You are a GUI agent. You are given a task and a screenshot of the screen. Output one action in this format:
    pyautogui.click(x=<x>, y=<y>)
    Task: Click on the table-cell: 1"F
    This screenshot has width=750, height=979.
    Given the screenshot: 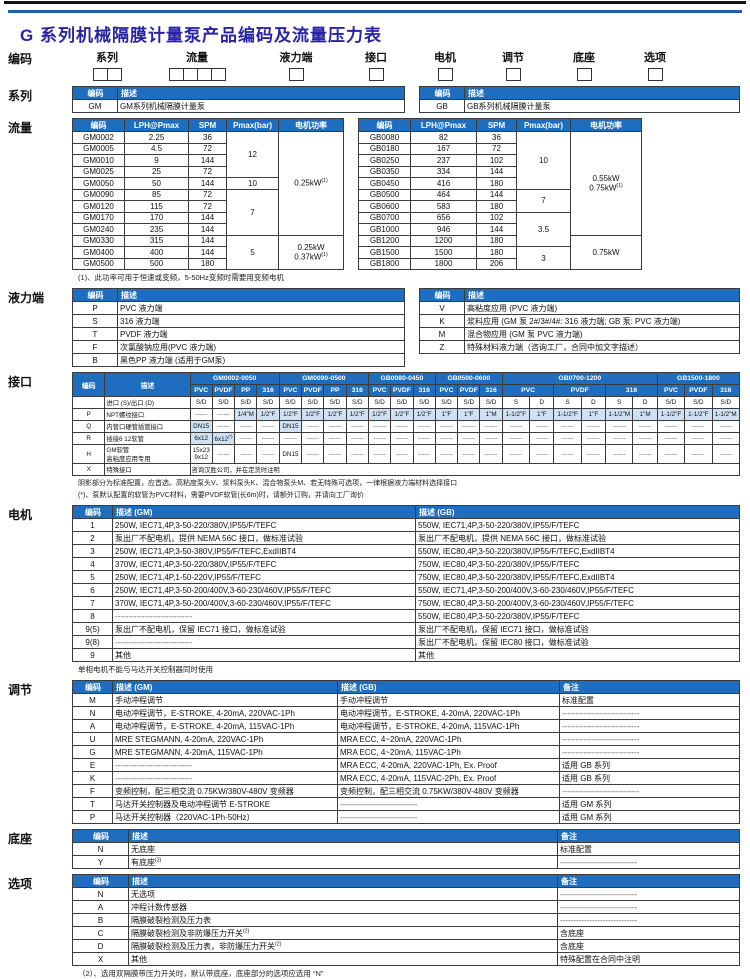 What is the action you would take?
    pyautogui.click(x=469, y=414)
    